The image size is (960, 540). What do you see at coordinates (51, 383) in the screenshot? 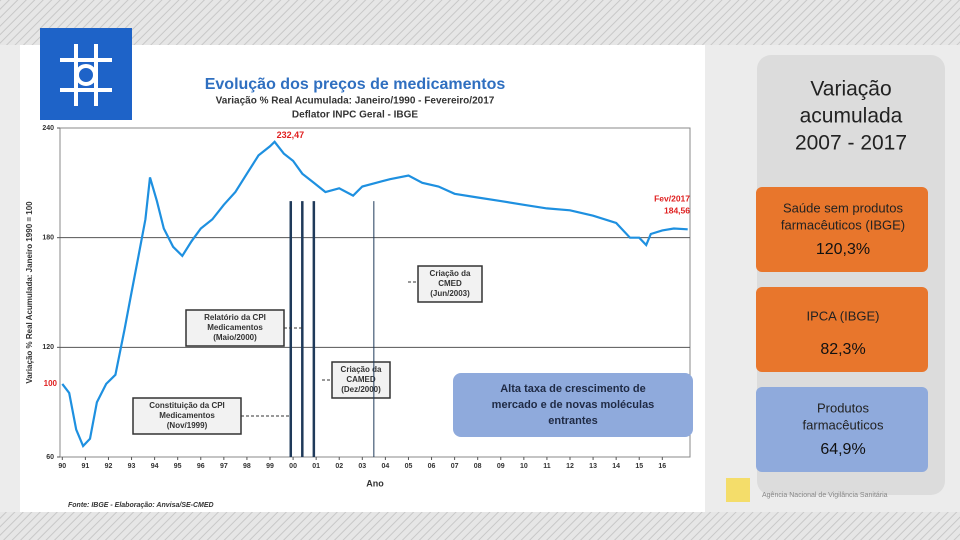
I see `start-label: 100` at bounding box center [51, 383].